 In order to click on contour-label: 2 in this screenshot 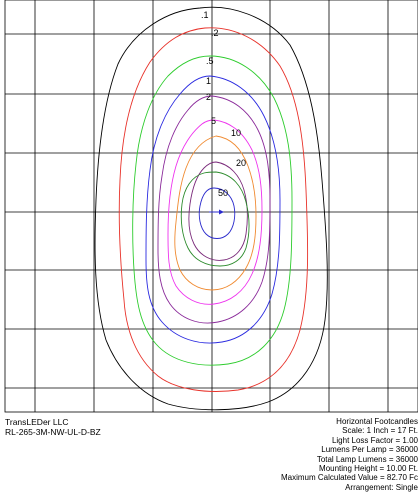, I will do `click(208, 97)`.